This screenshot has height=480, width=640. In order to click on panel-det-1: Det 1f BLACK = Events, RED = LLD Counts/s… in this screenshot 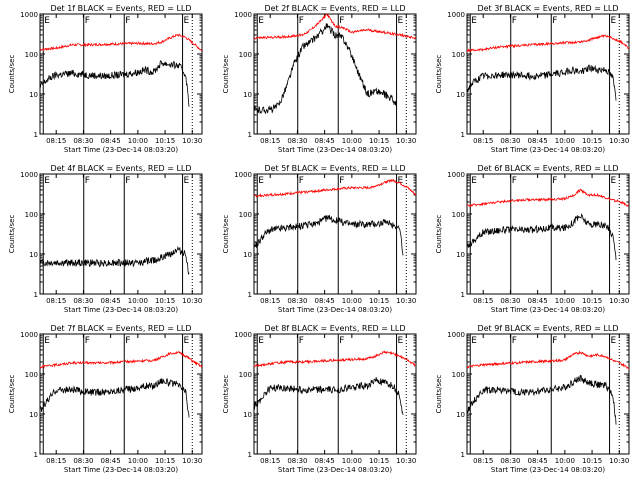, I will do `click(105, 79)`.